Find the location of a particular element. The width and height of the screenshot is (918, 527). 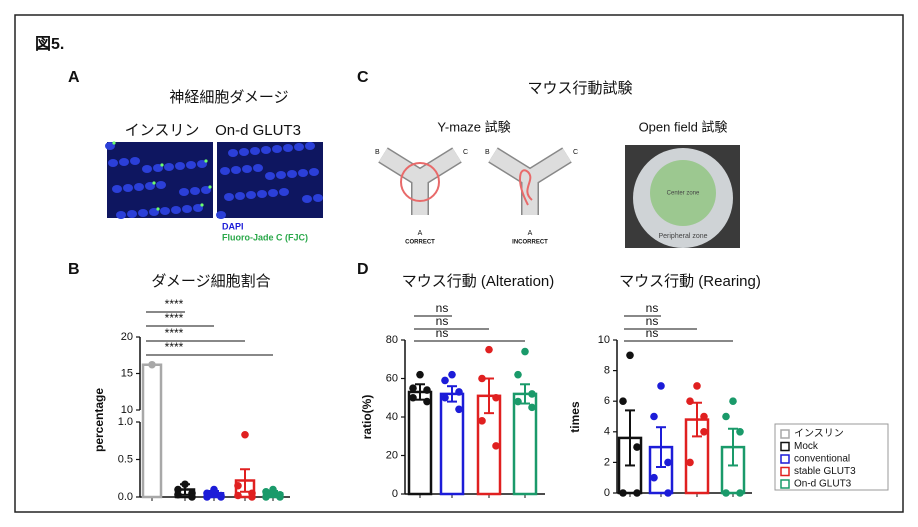

y-tick-label: 4 is located at coordinates (607, 432).